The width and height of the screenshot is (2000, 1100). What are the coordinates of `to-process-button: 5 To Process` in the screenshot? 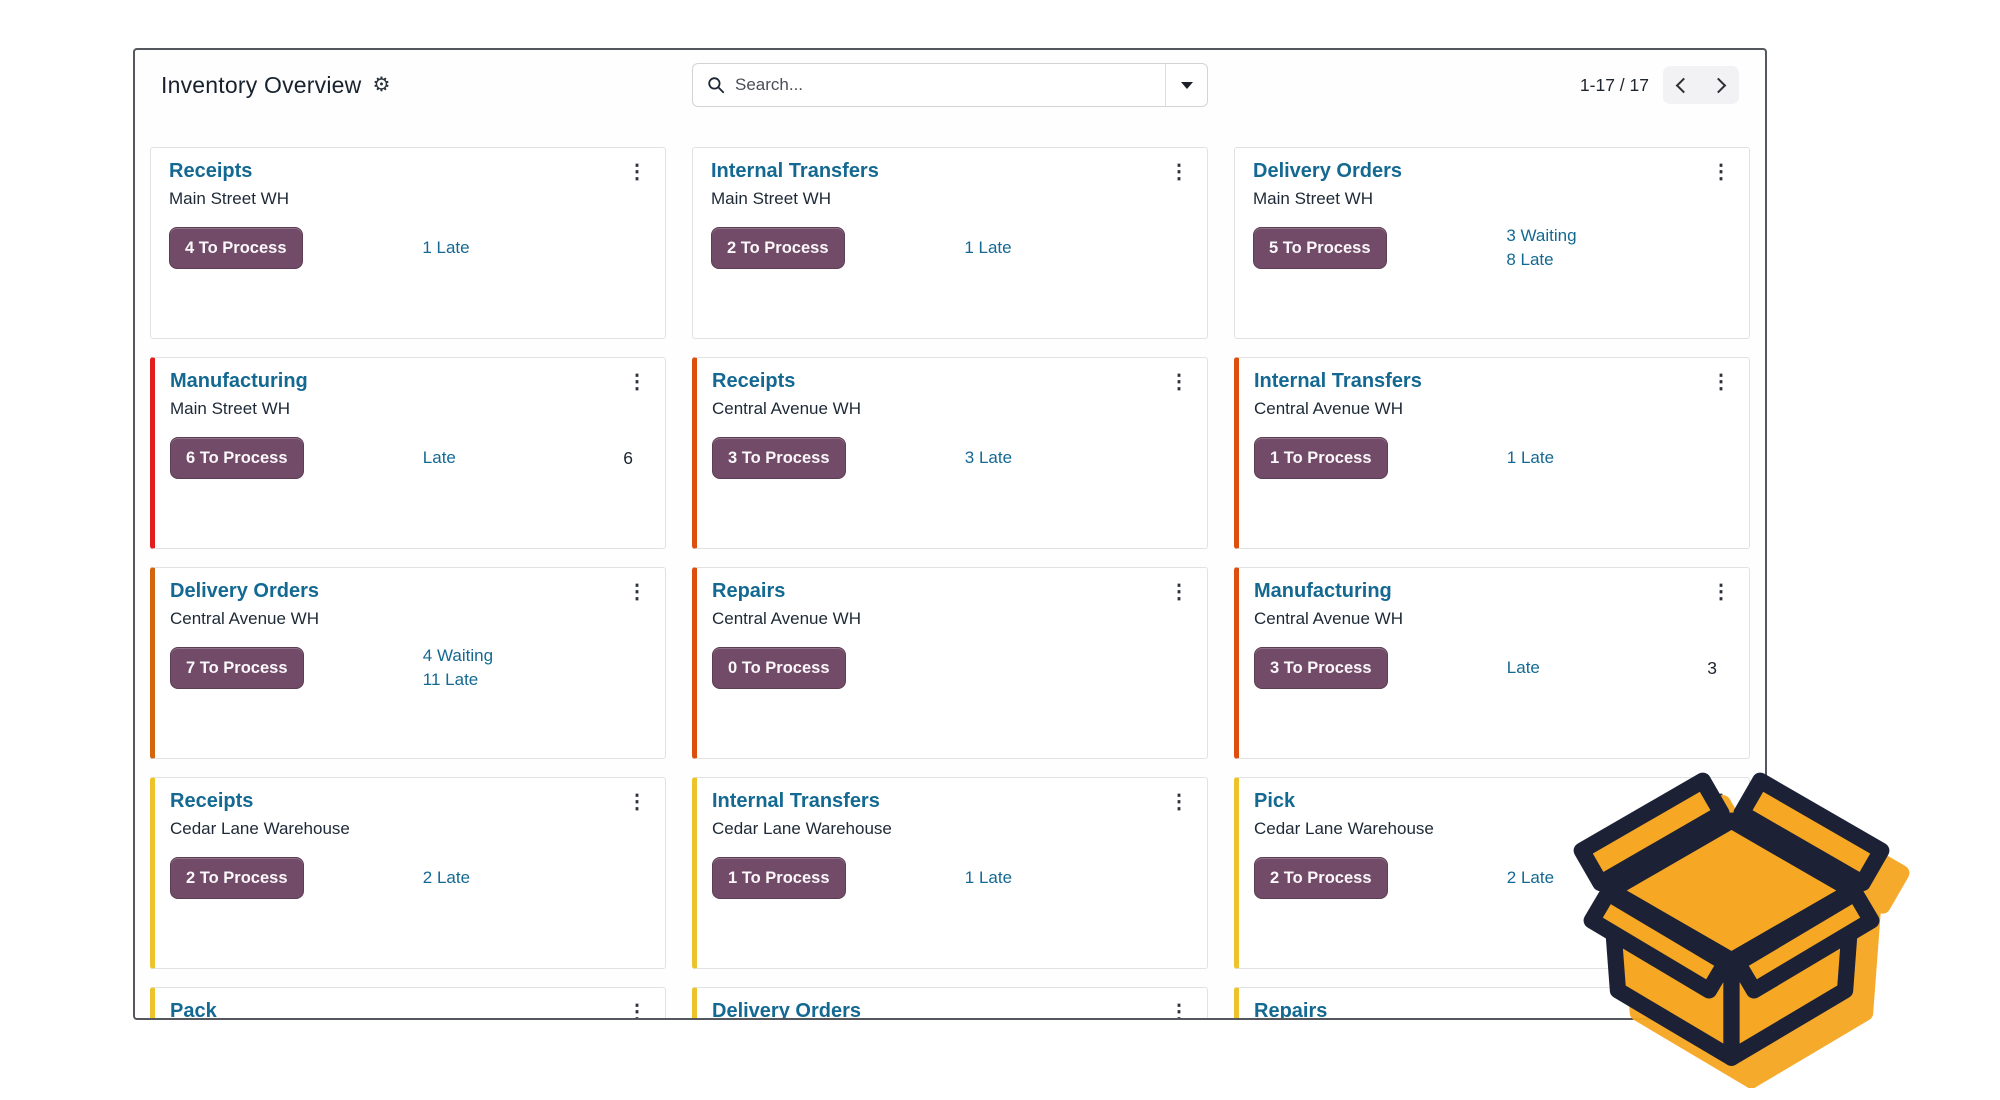 It's located at (1320, 248).